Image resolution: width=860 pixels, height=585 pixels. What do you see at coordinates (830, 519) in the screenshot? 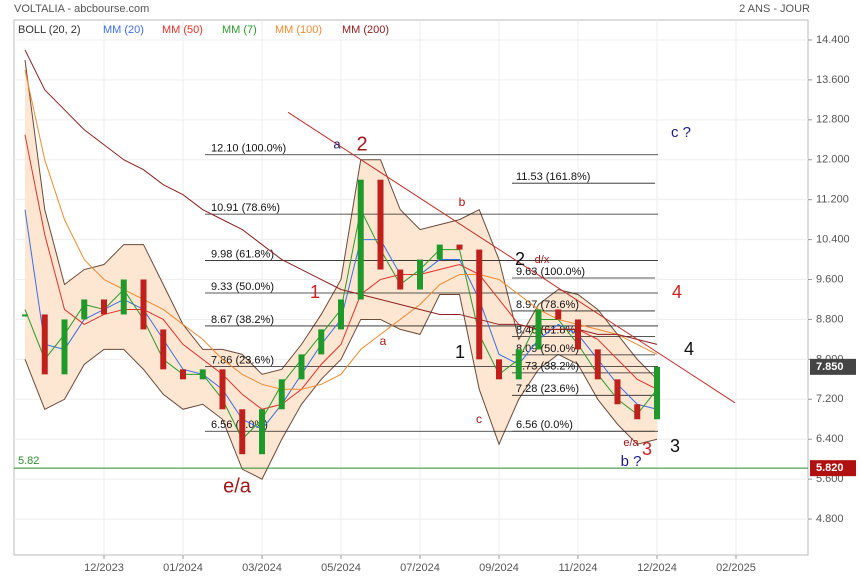
I see `y-tick-label: 4.800` at bounding box center [830, 519].